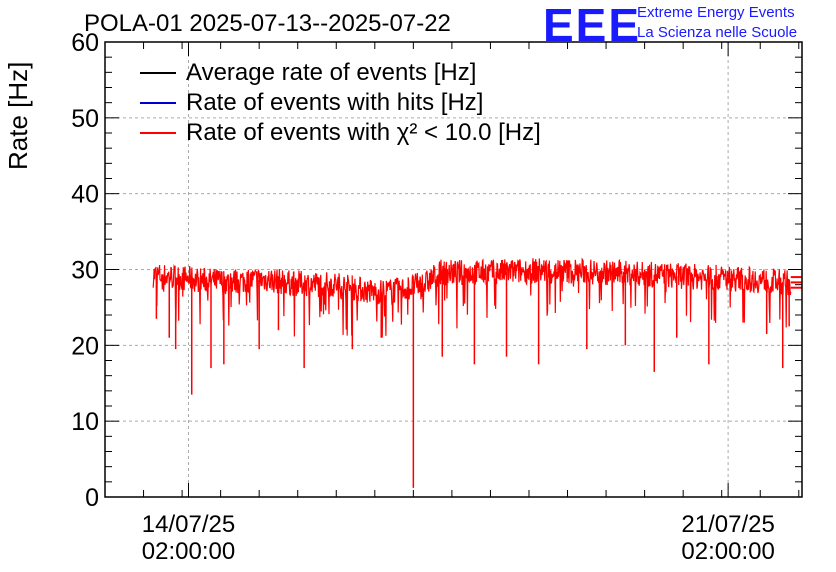  What do you see at coordinates (267, 23) in the screenshot?
I see `chart-title: POLA-01 2025-07-13--2025-07-22` at bounding box center [267, 23].